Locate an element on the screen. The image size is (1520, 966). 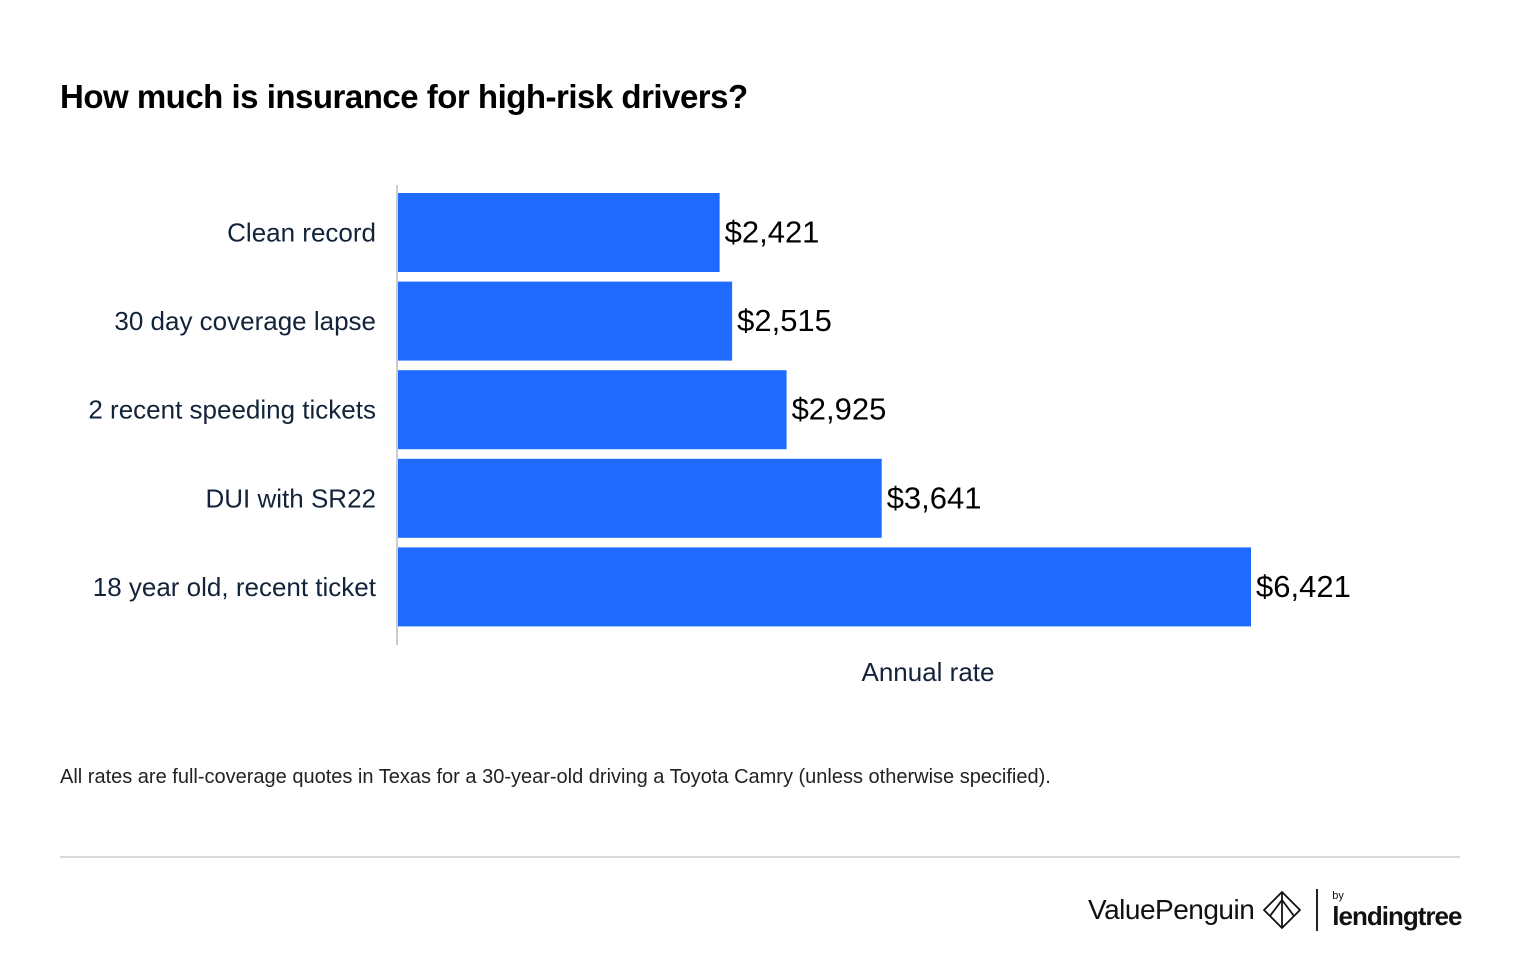
category-label-3: DUI with SR22 is located at coordinates (291, 498).